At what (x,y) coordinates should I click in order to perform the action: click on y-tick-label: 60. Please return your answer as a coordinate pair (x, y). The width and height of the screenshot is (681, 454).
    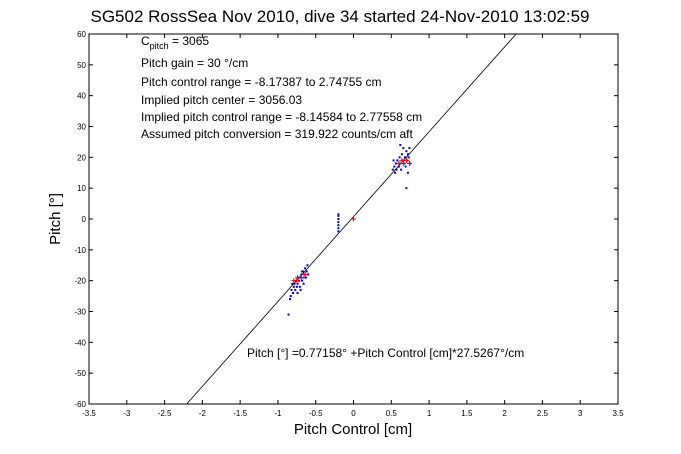
    Looking at the image, I should click on (81, 34).